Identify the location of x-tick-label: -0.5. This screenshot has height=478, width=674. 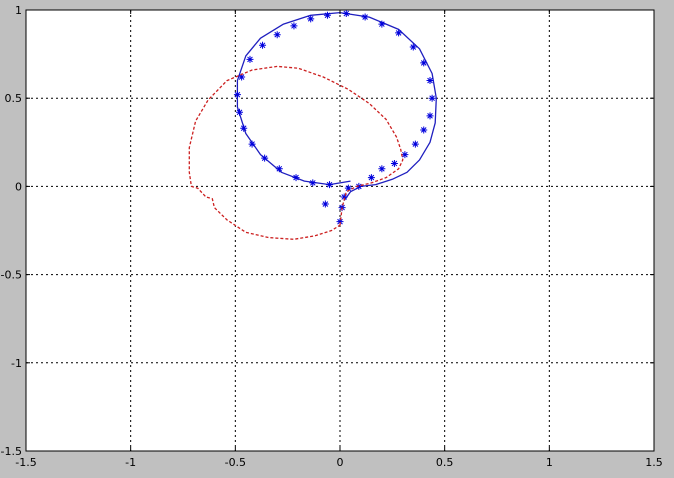
(235, 462).